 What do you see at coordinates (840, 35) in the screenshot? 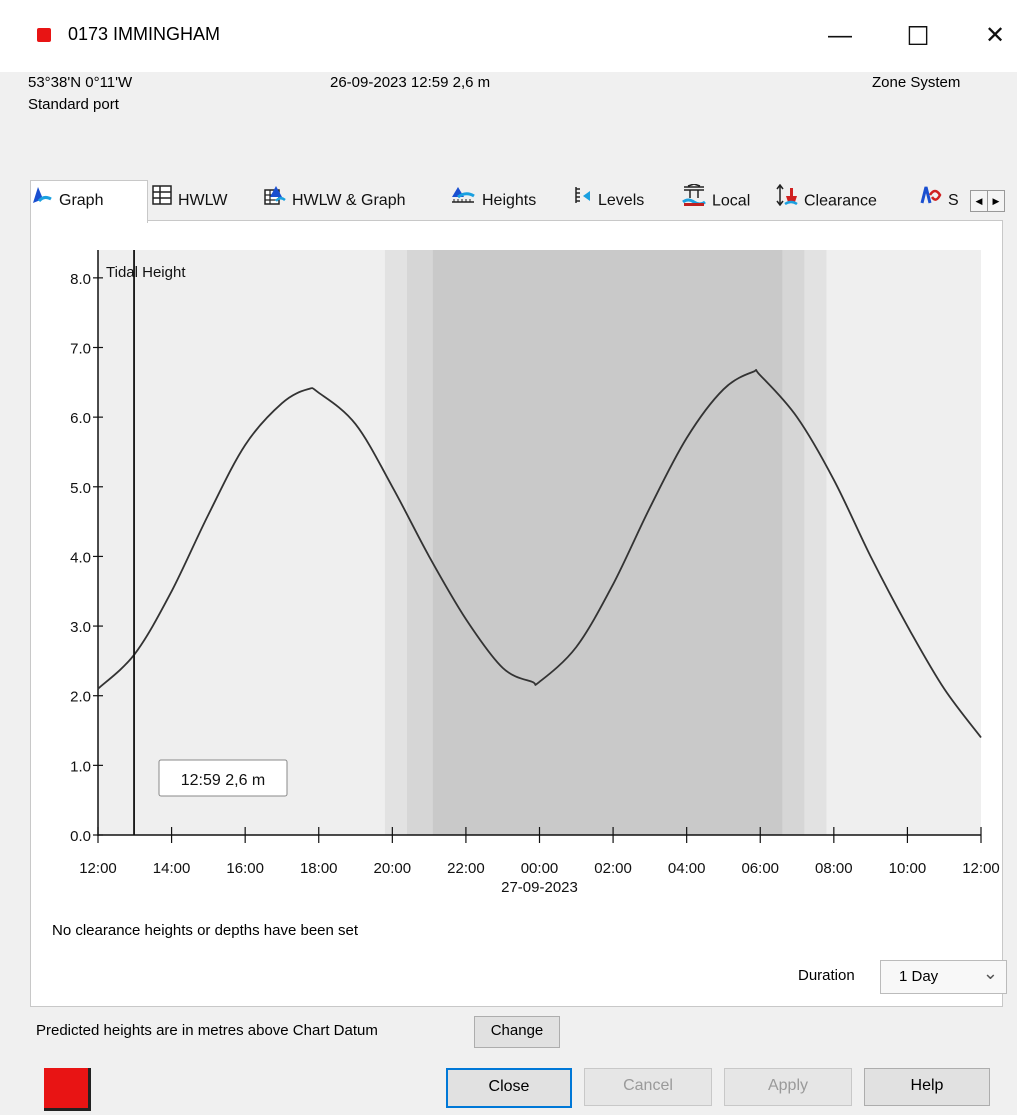
I see `minimize-button: —` at bounding box center [840, 35].